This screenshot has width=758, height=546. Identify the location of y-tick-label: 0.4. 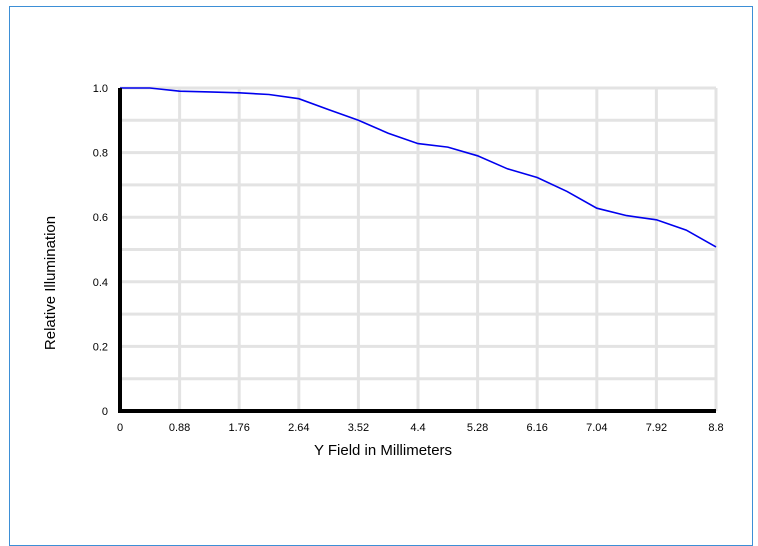
(100, 283).